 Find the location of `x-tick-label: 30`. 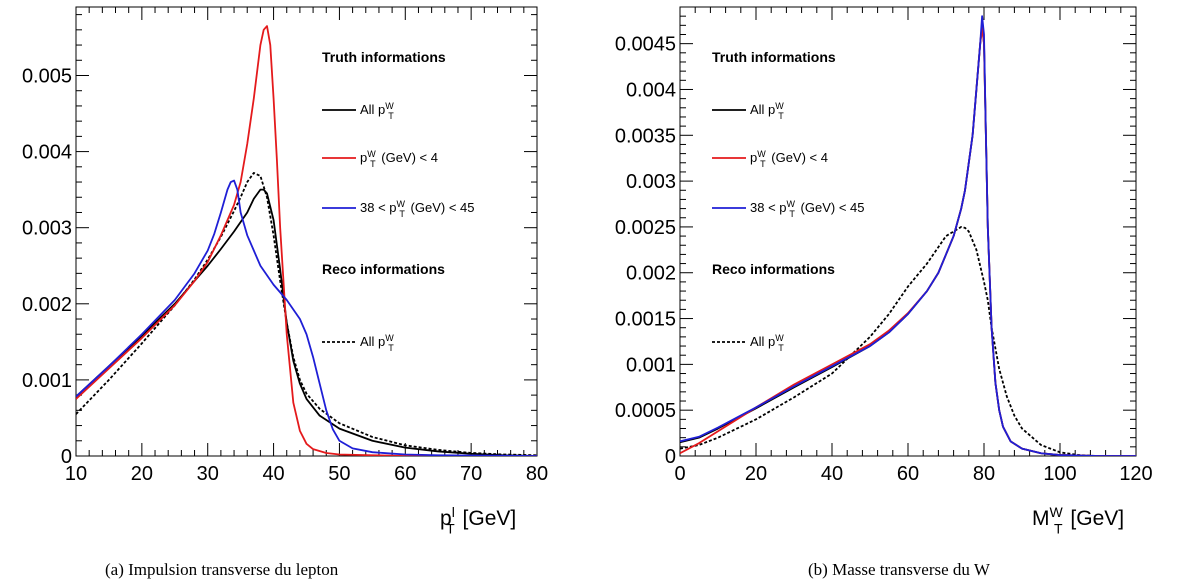

x-tick-label: 30 is located at coordinates (208, 474).